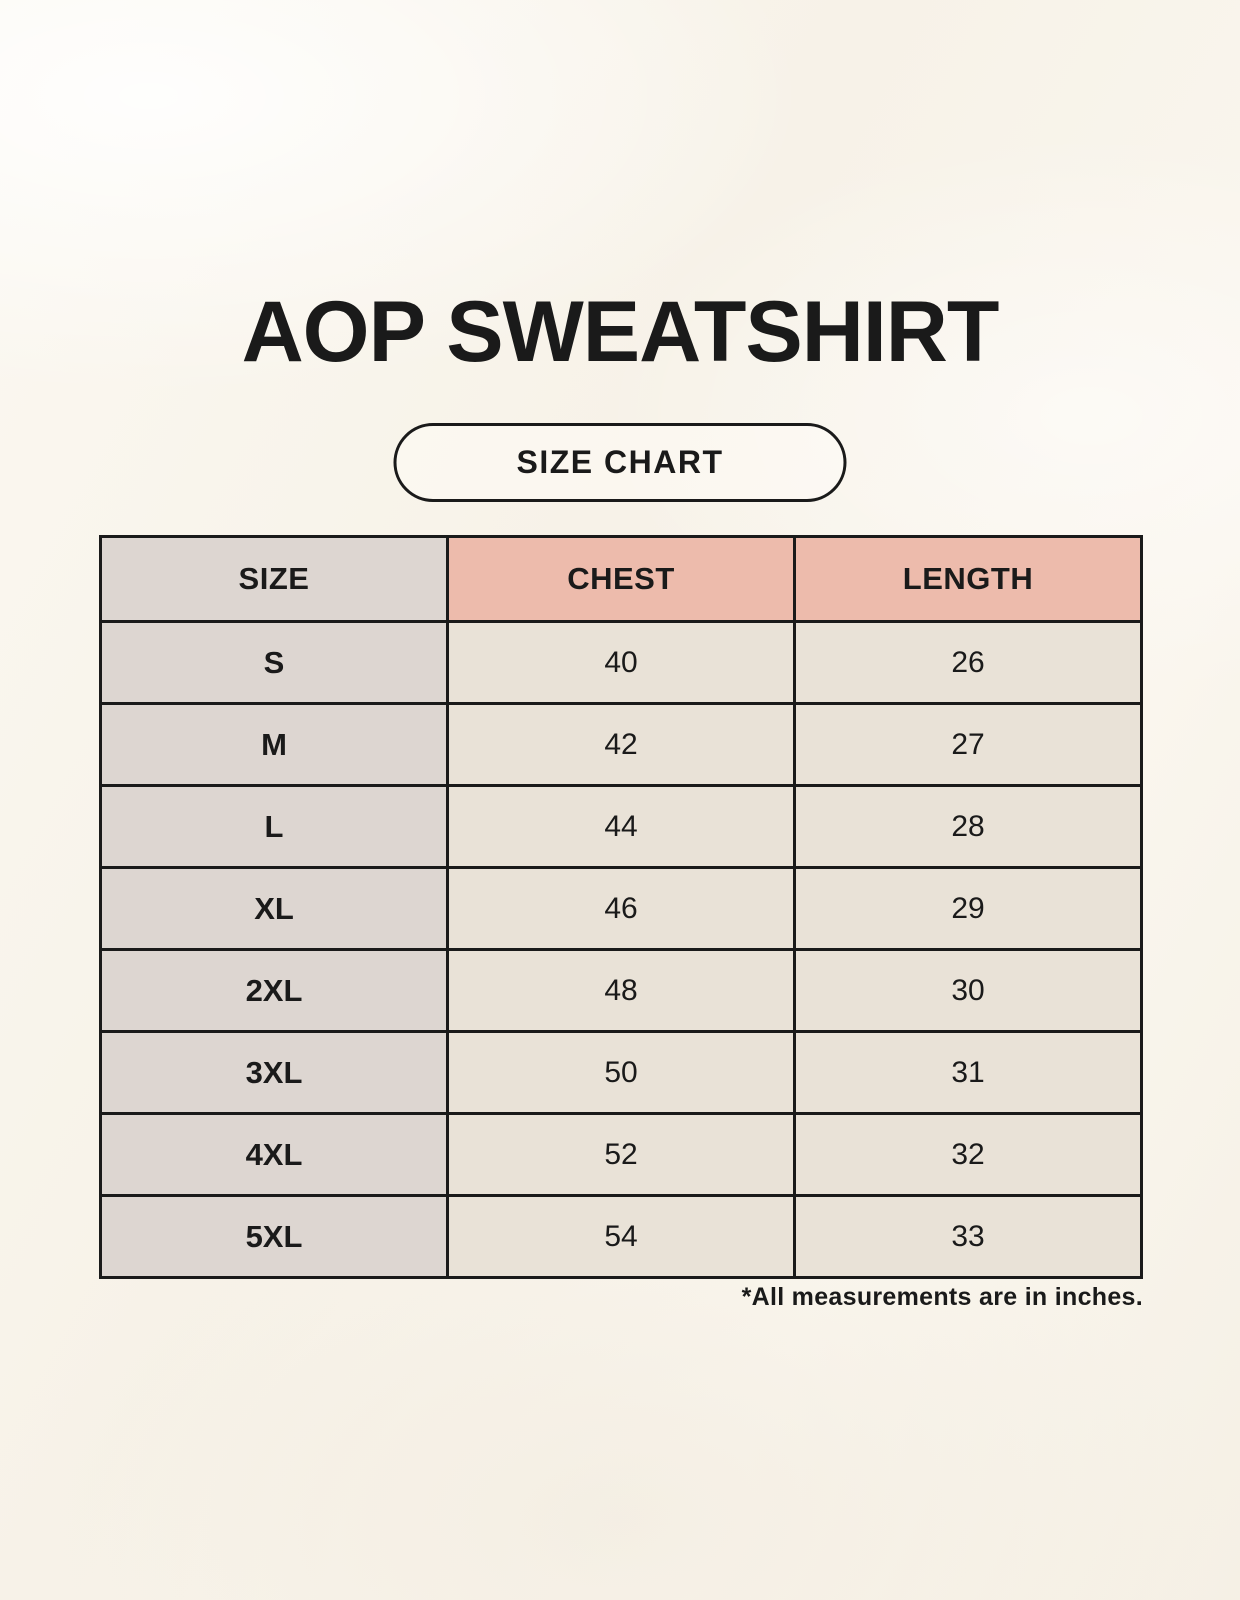 Image resolution: width=1240 pixels, height=1600 pixels. What do you see at coordinates (274, 662) in the screenshot?
I see `size-cell: S` at bounding box center [274, 662].